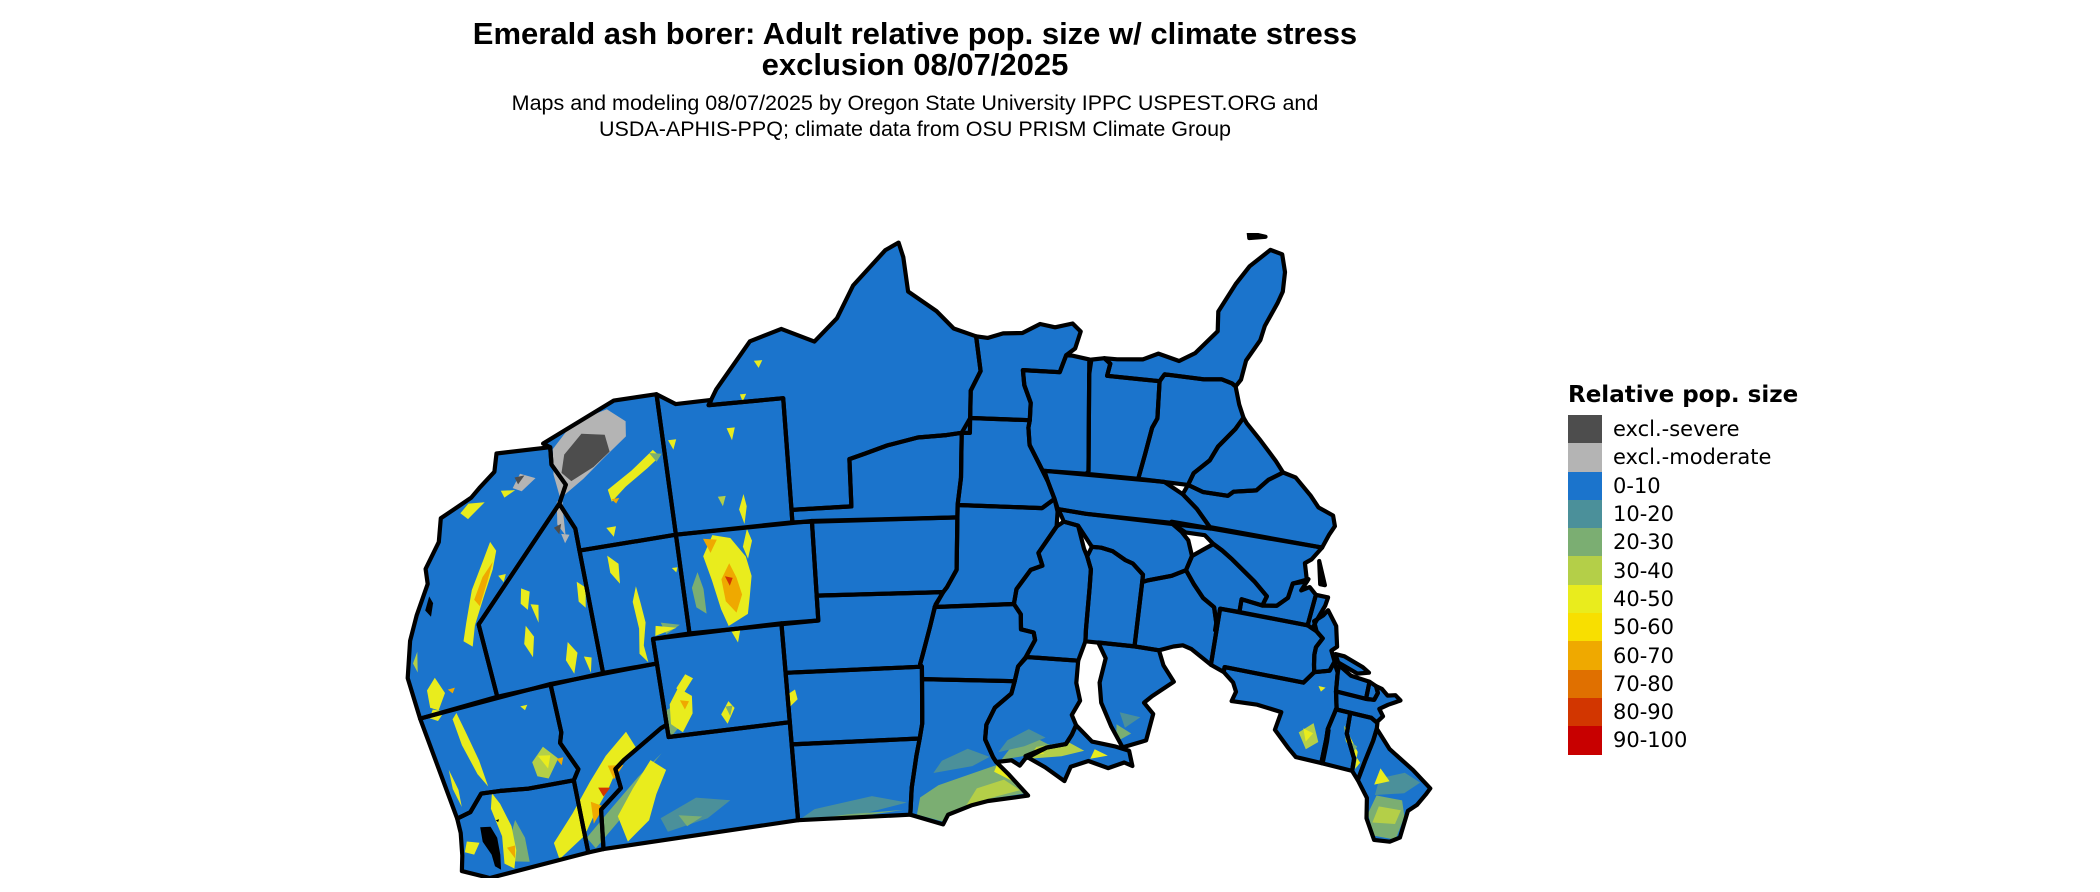 The width and height of the screenshot is (2100, 892). I want to click on state-fill-IN, so click(1114, 596).